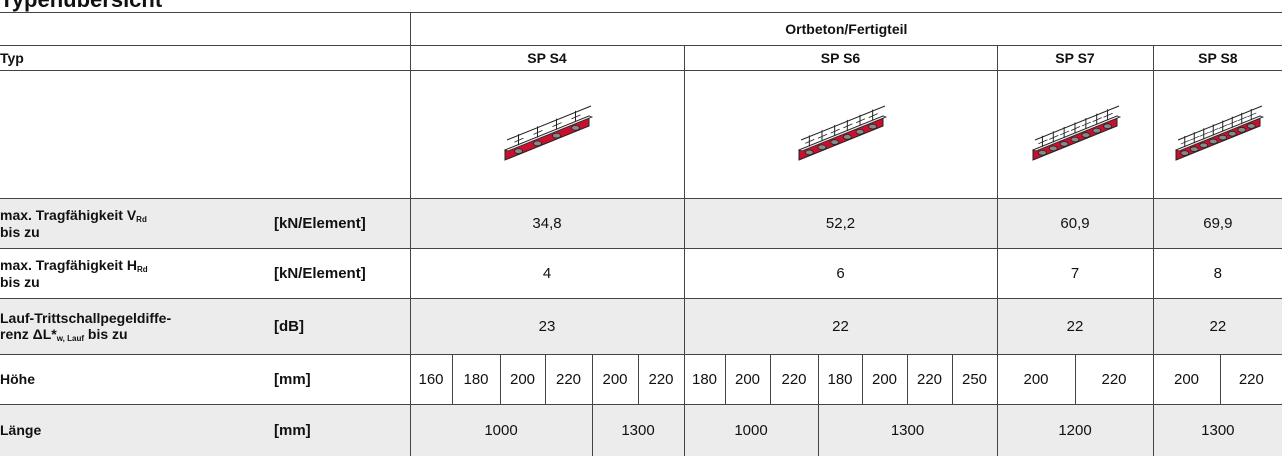 The image size is (1282, 456). Describe the element at coordinates (840, 273) in the screenshot. I see `value: 6` at that location.